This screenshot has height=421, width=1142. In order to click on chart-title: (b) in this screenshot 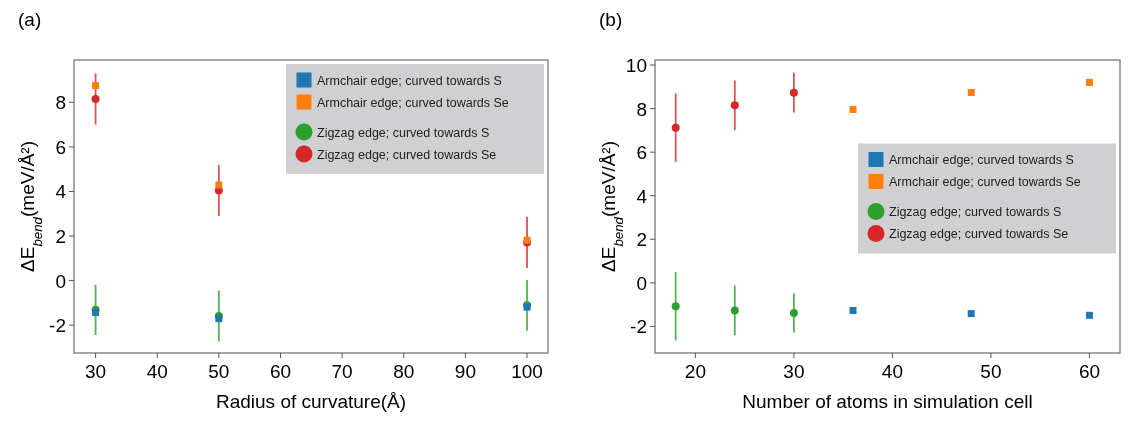, I will do `click(611, 19)`.